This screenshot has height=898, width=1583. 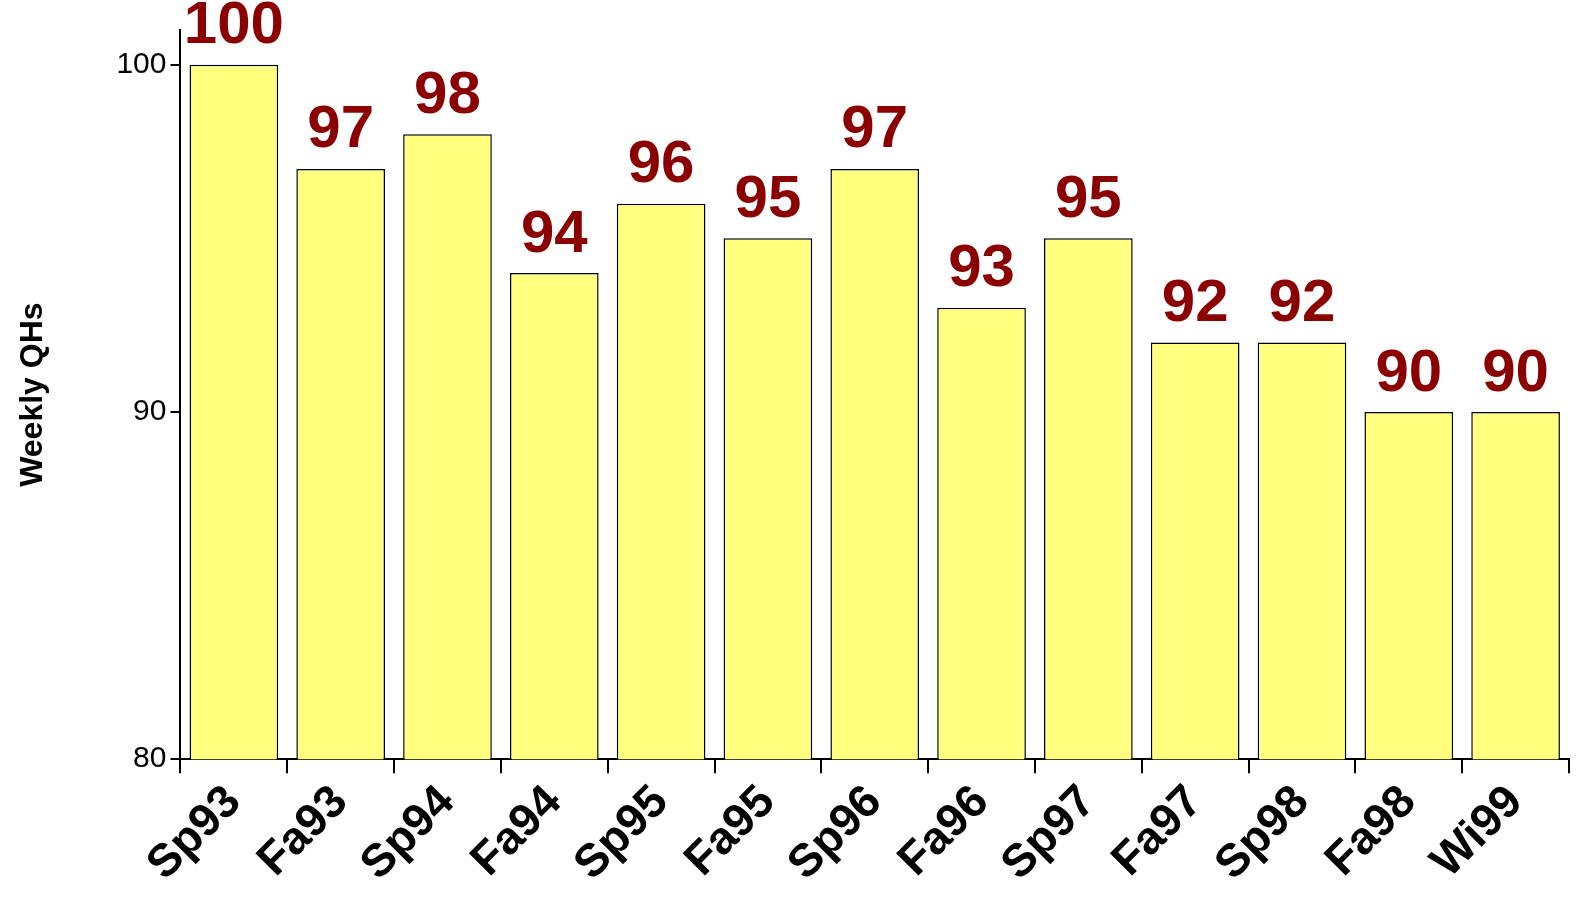 I want to click on y-tick-label: 80, so click(x=150, y=757).